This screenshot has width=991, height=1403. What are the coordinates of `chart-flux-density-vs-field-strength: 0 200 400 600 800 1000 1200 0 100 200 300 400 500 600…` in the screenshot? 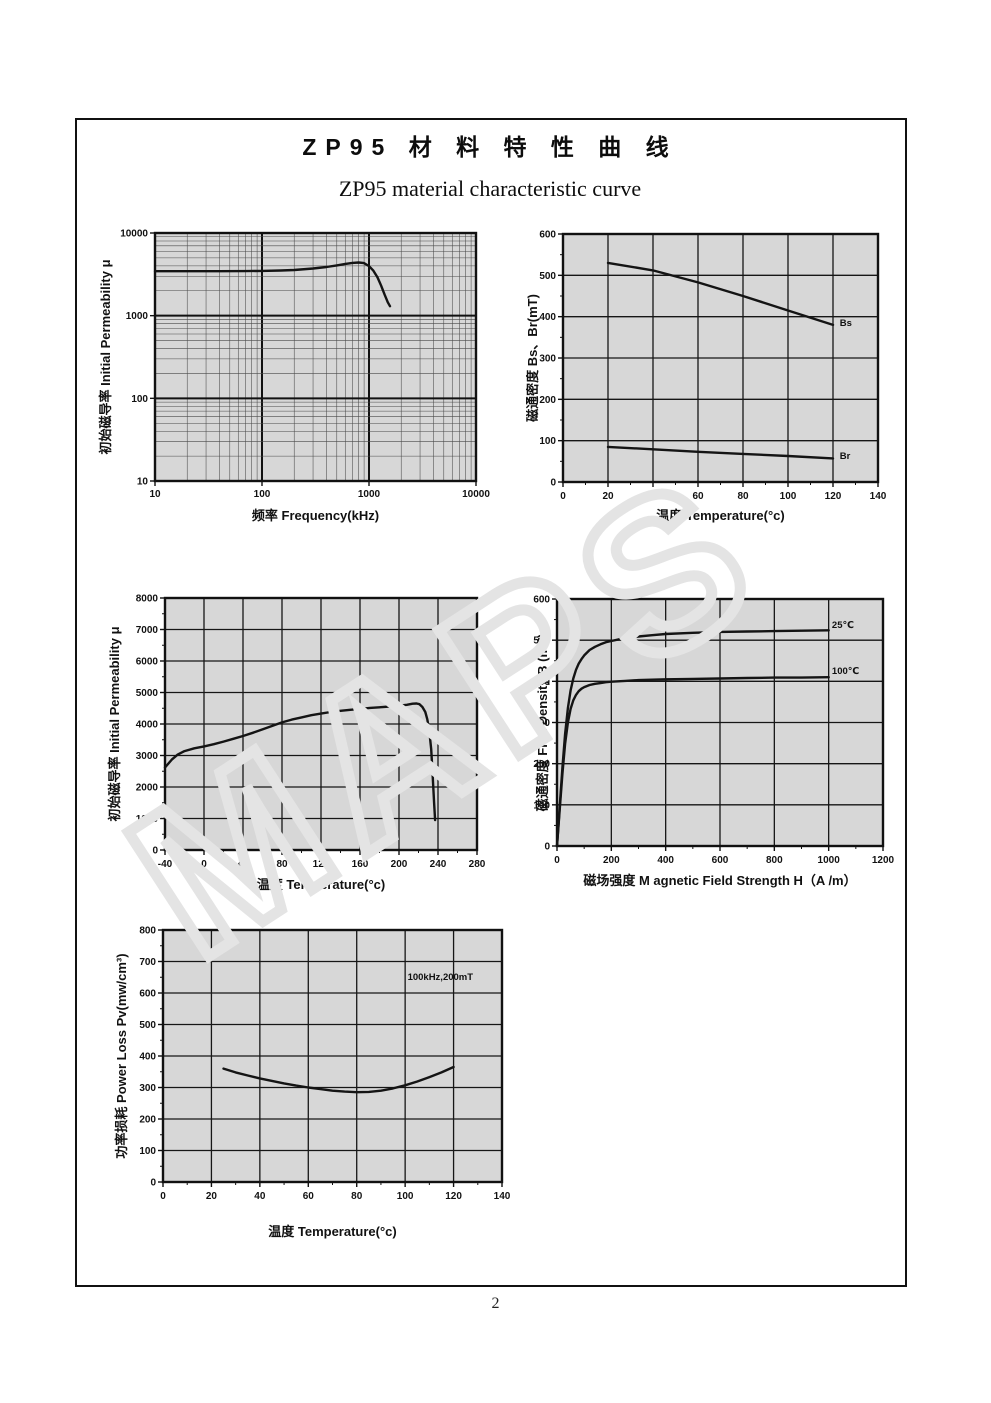 It's located at (746, 750).